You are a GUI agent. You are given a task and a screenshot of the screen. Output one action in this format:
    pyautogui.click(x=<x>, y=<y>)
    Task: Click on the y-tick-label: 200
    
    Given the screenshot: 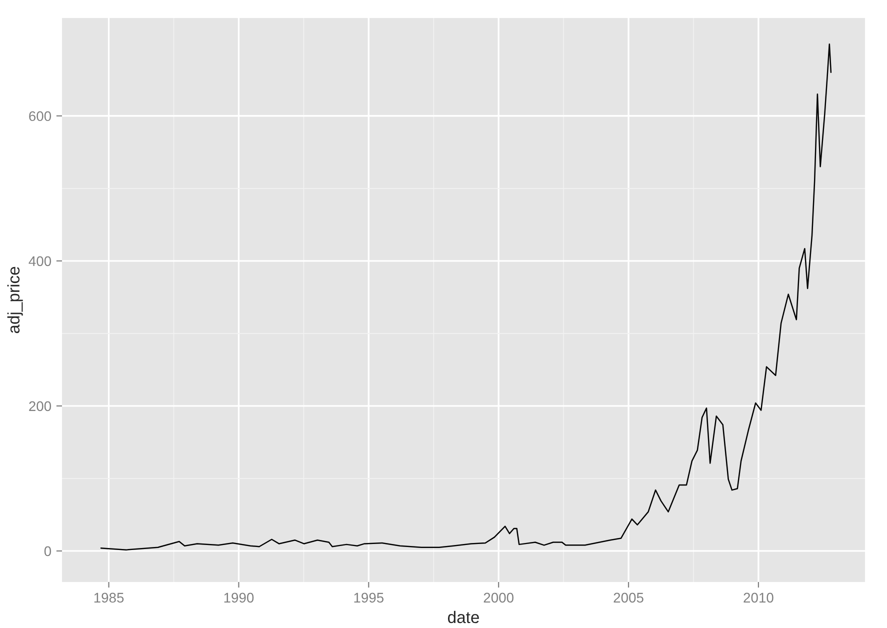 What is the action you would take?
    pyautogui.click(x=40, y=406)
    